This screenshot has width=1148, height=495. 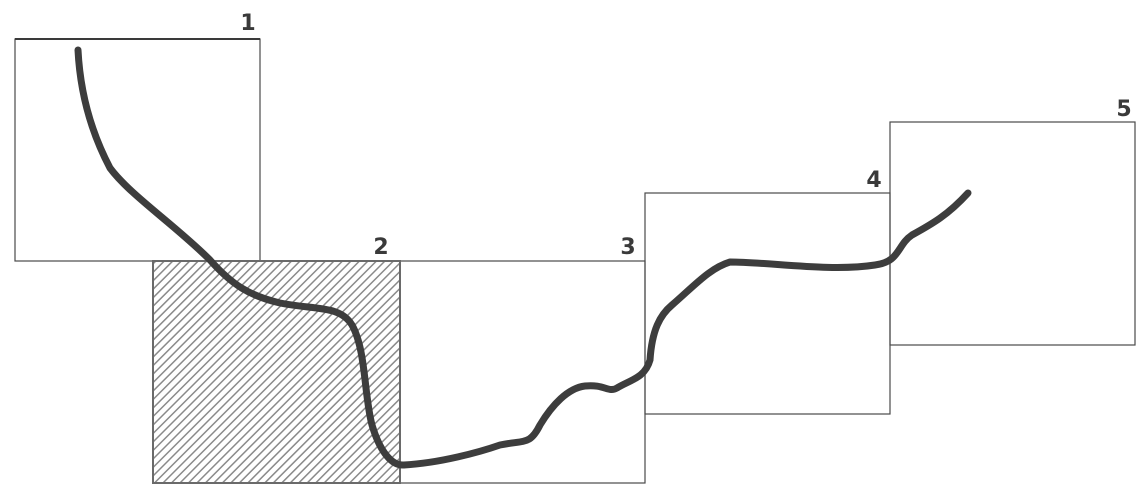 I want to click on frame-3: 3, so click(x=522, y=359).